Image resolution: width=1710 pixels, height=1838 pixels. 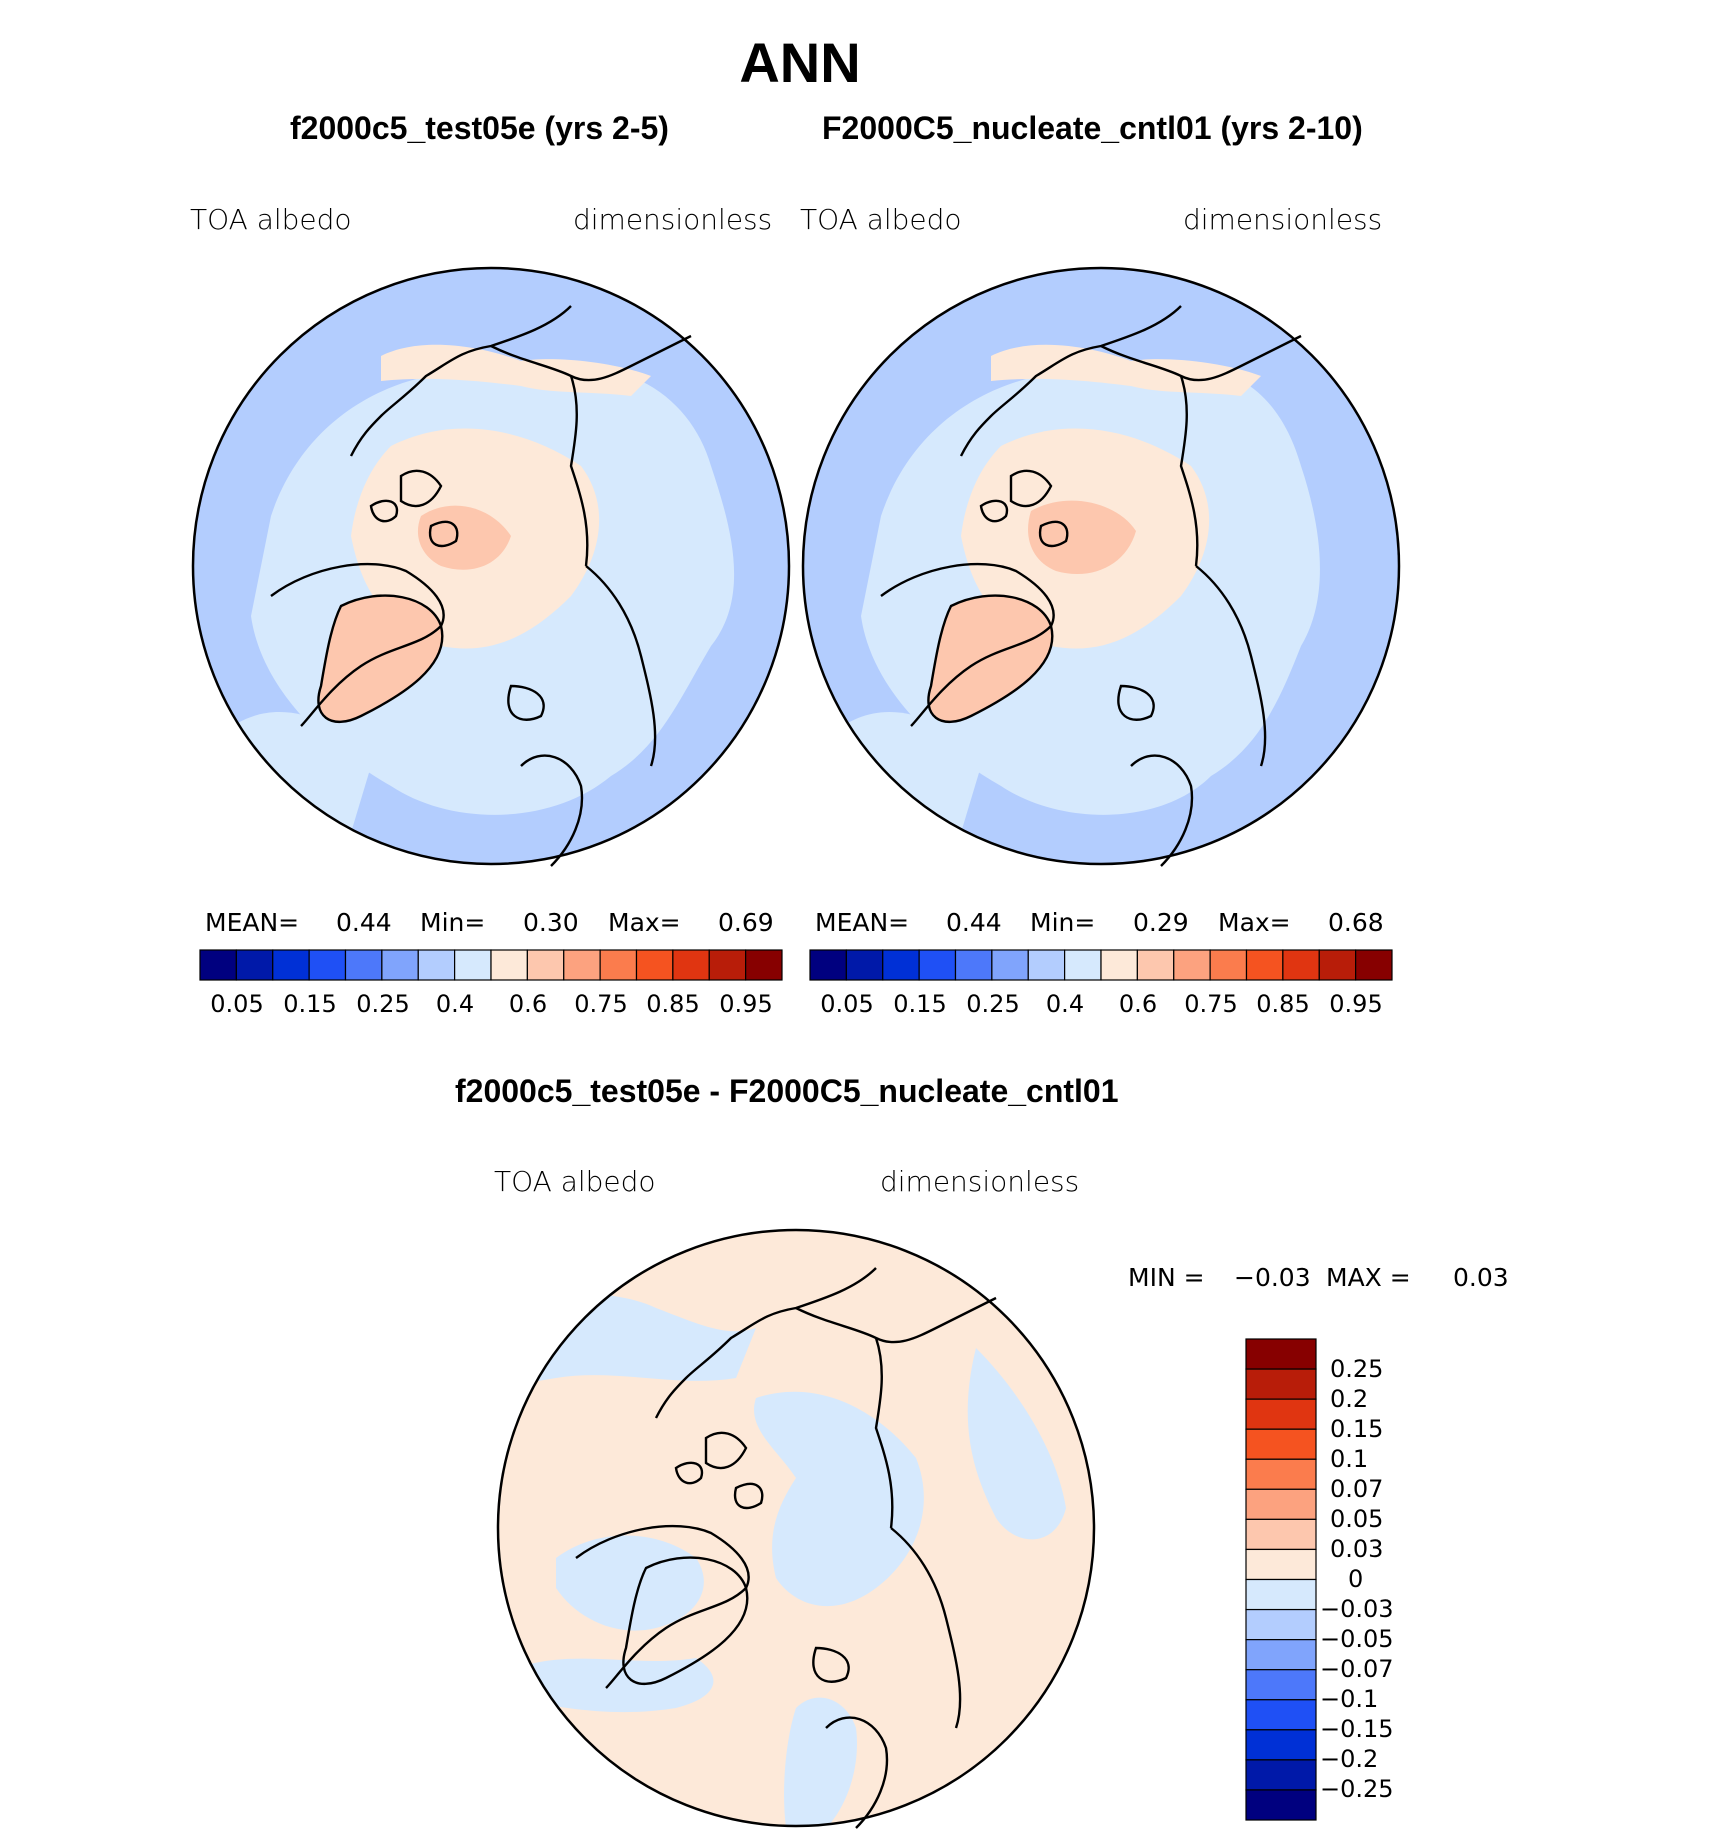 I want to click on diff-contour-fill, so click(x=796, y=1528).